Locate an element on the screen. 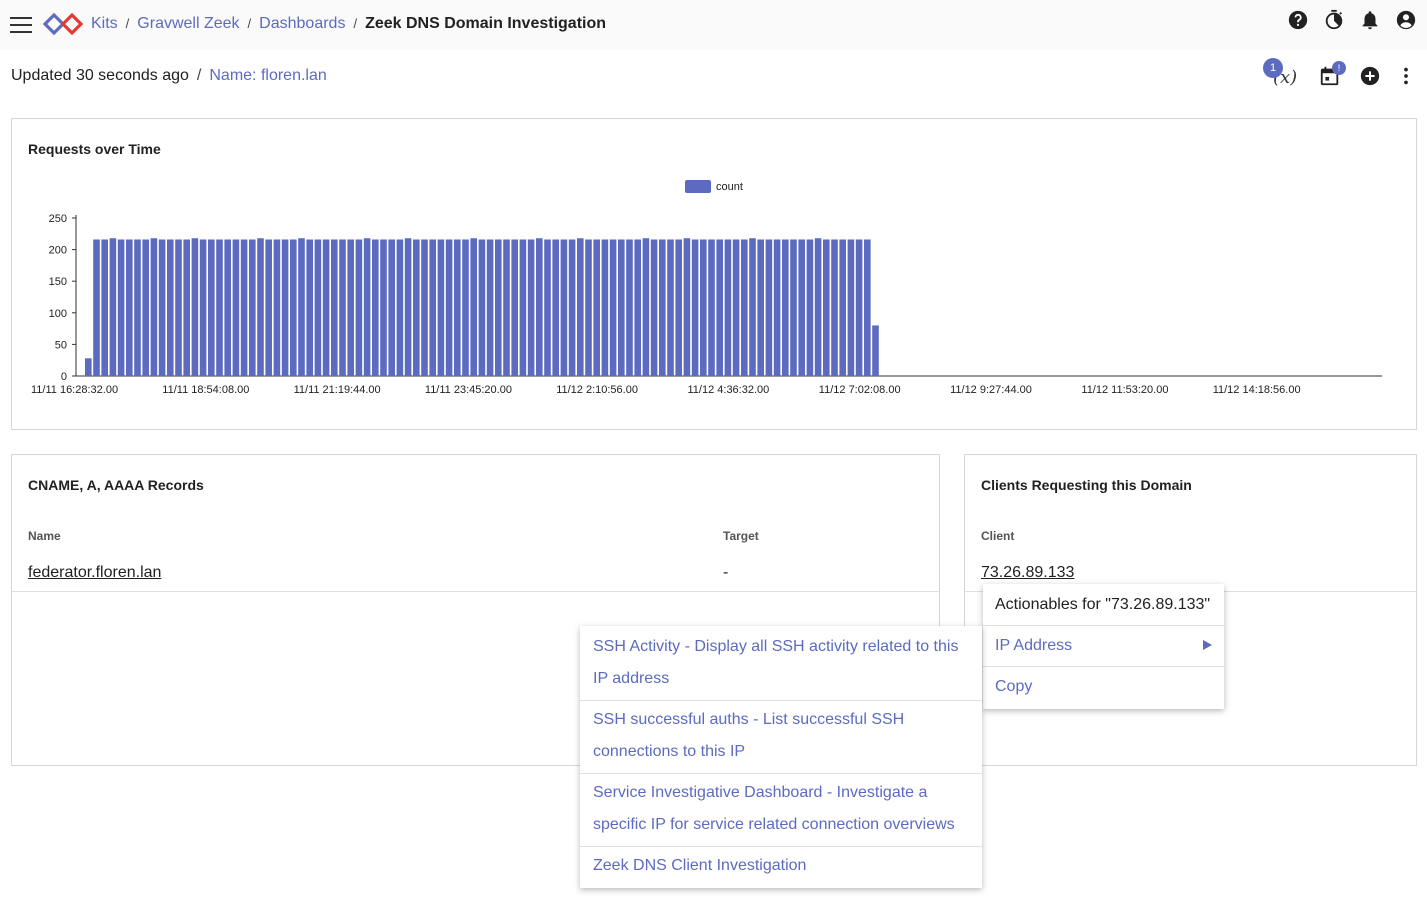 Image resolution: width=1427 pixels, height=916 pixels. submenu-arrow-icon is located at coordinates (1207, 645).